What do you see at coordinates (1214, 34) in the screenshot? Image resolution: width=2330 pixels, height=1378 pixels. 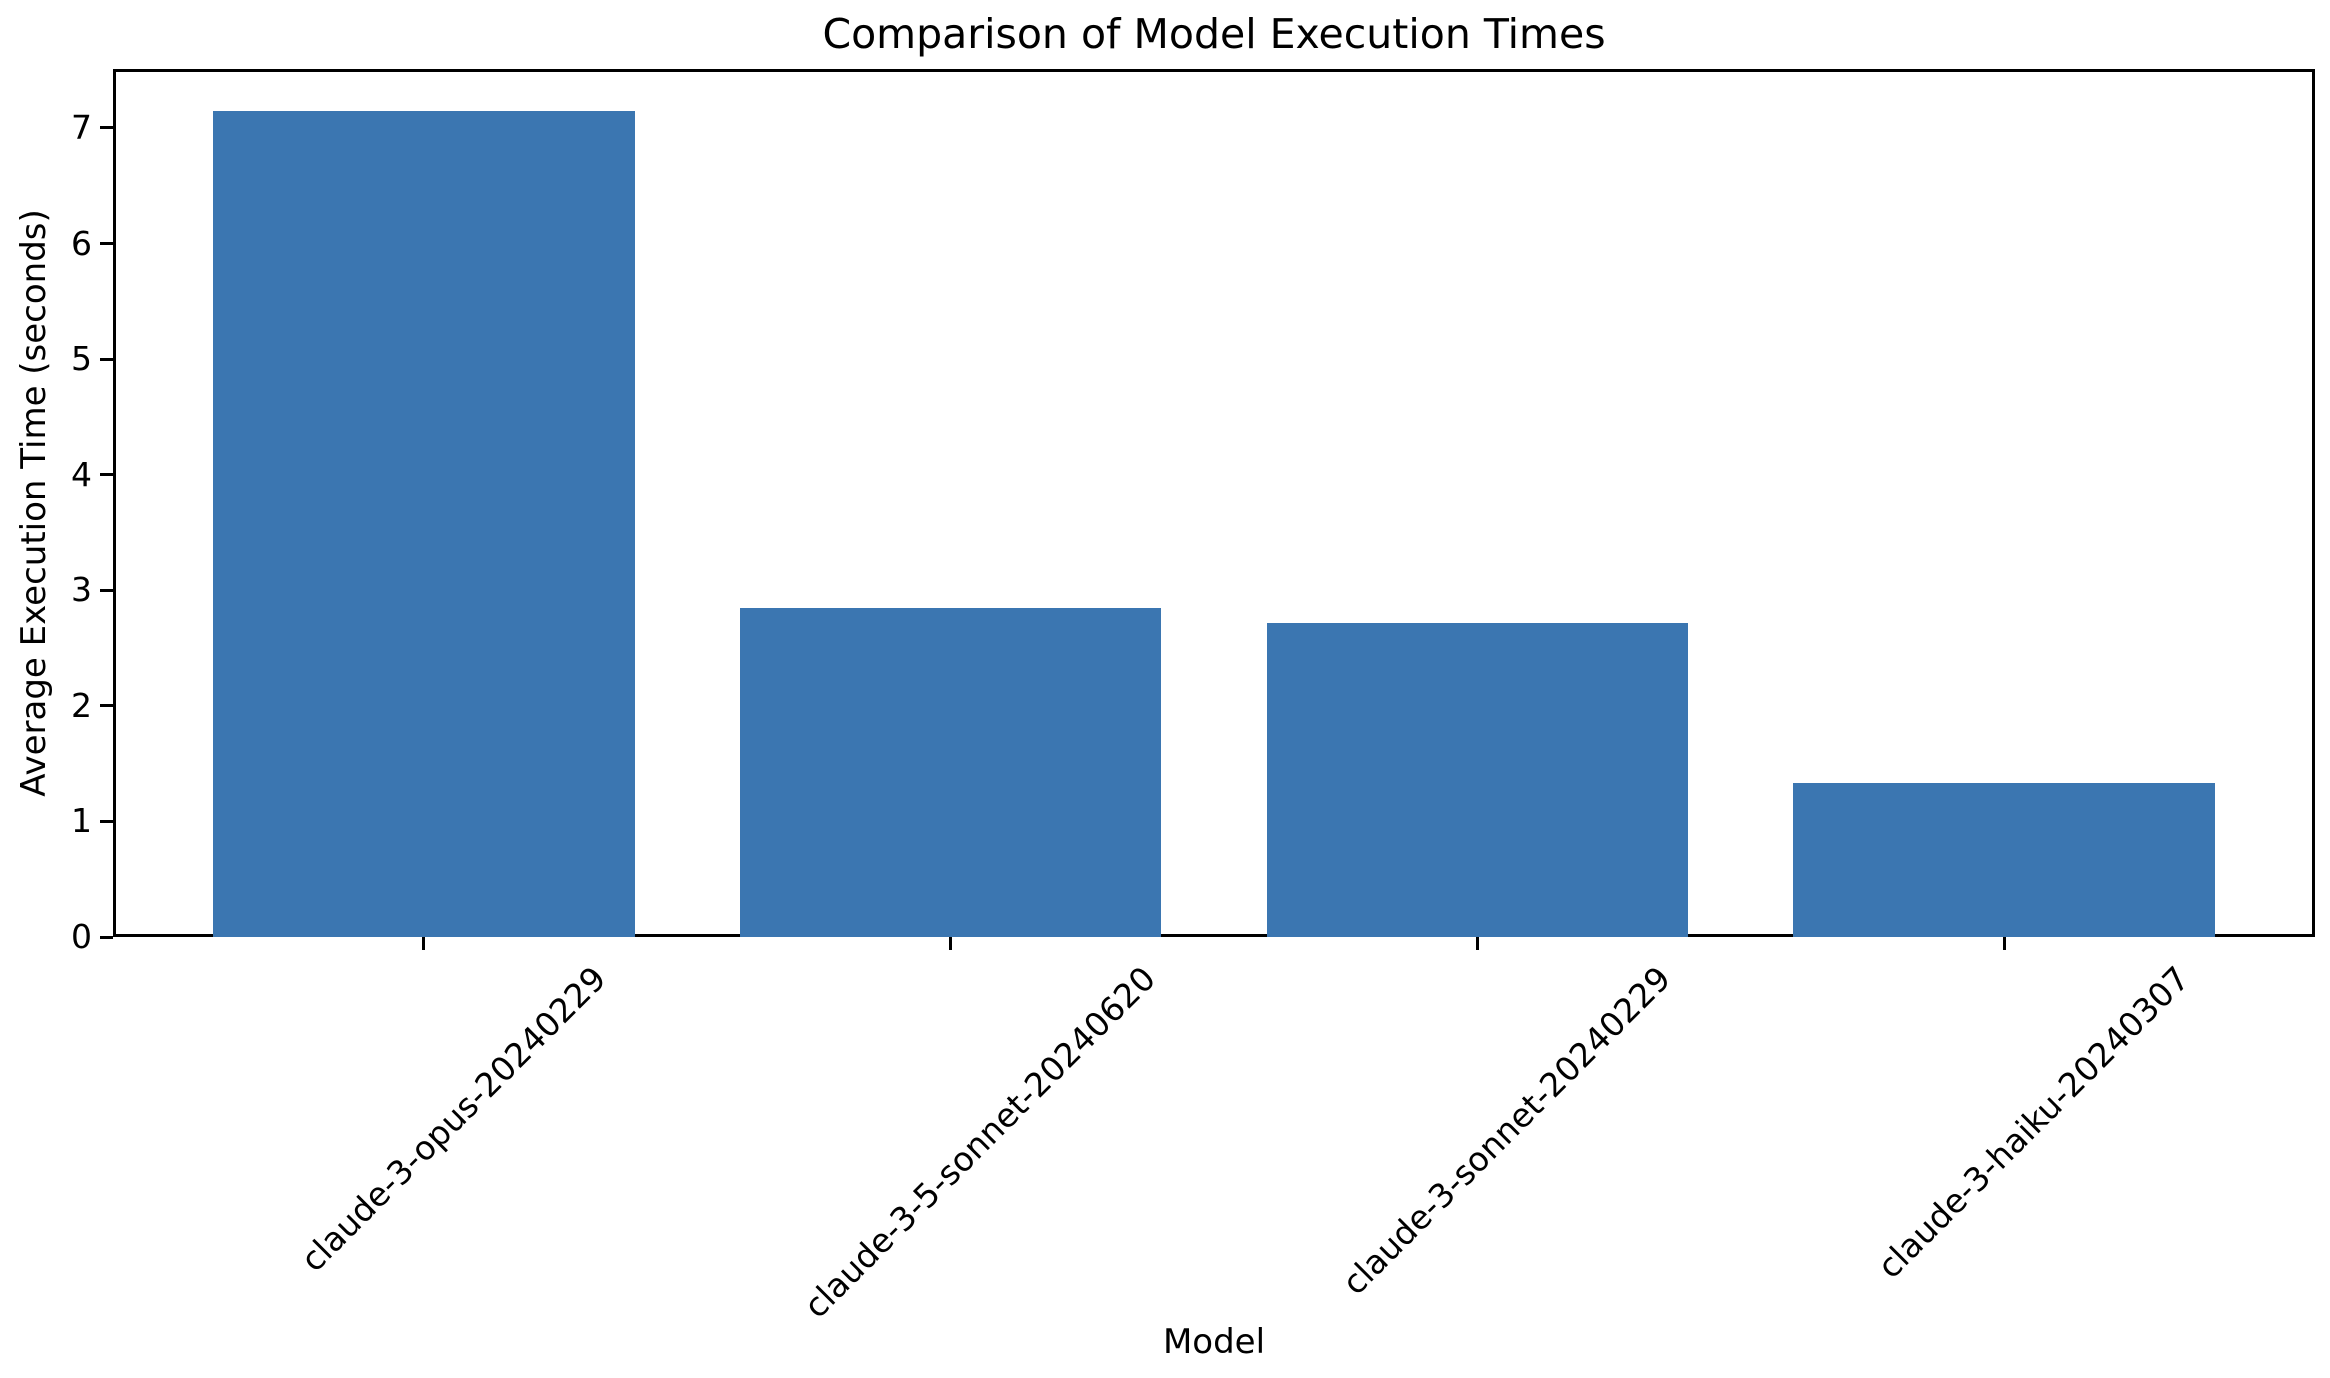 I see `chart-title: Comparison of Model Execution Times` at bounding box center [1214, 34].